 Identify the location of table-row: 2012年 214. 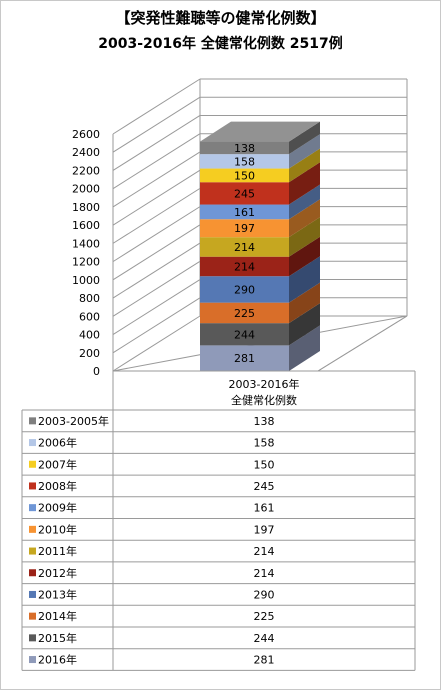
(152, 573).